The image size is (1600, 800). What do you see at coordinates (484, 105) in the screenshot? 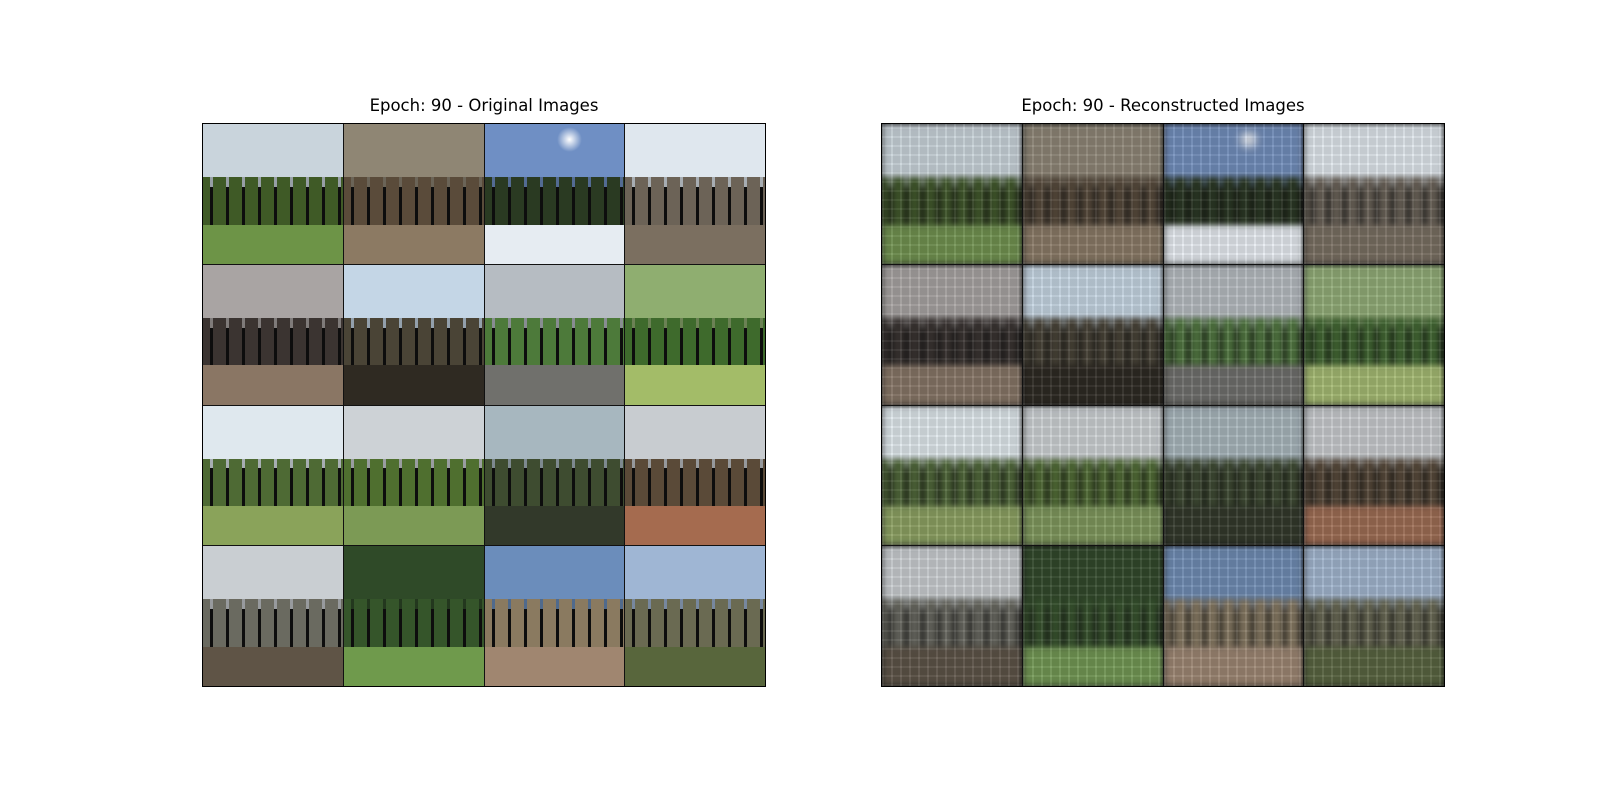
I see `original-images-title: Epoch: 90 - Original Images` at bounding box center [484, 105].